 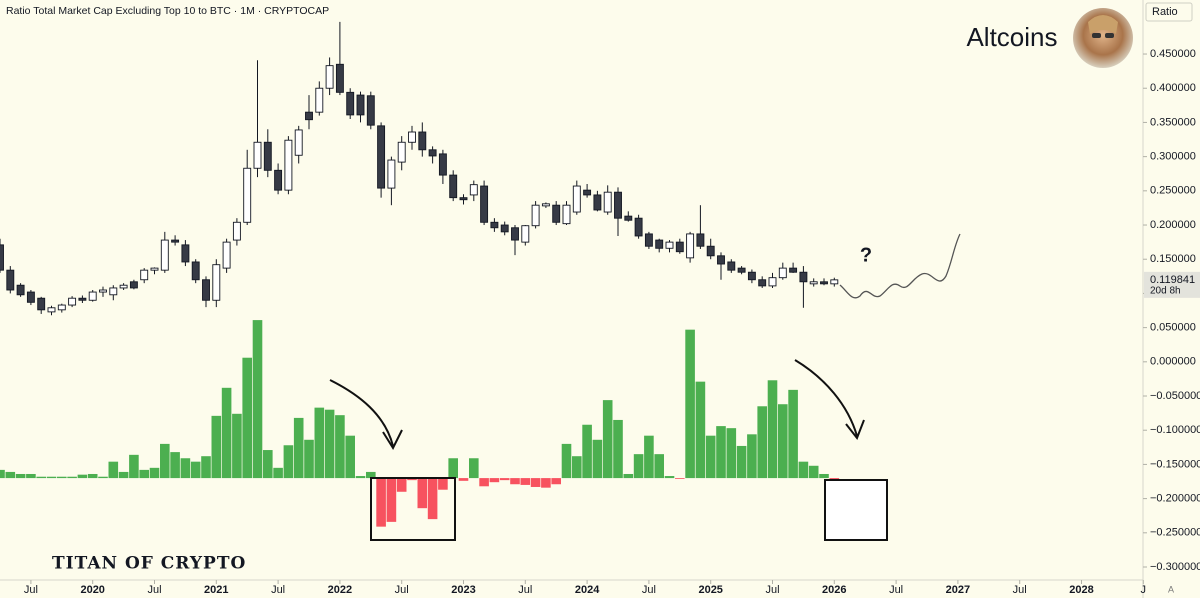 What do you see at coordinates (1144, 590) in the screenshot?
I see `x-tick-label: J` at bounding box center [1144, 590].